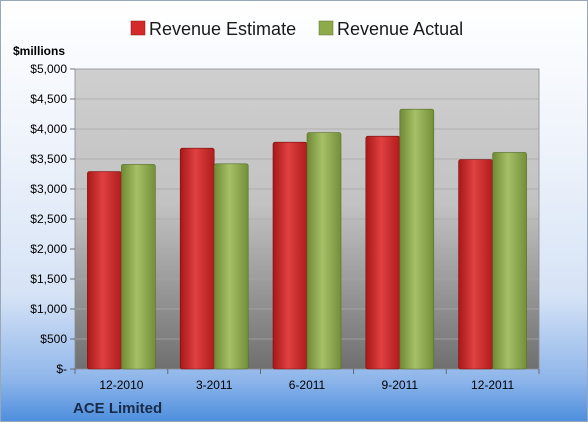 The image size is (588, 423). Describe the element at coordinates (61, 369) in the screenshot. I see `y-tick-label: $-` at that location.